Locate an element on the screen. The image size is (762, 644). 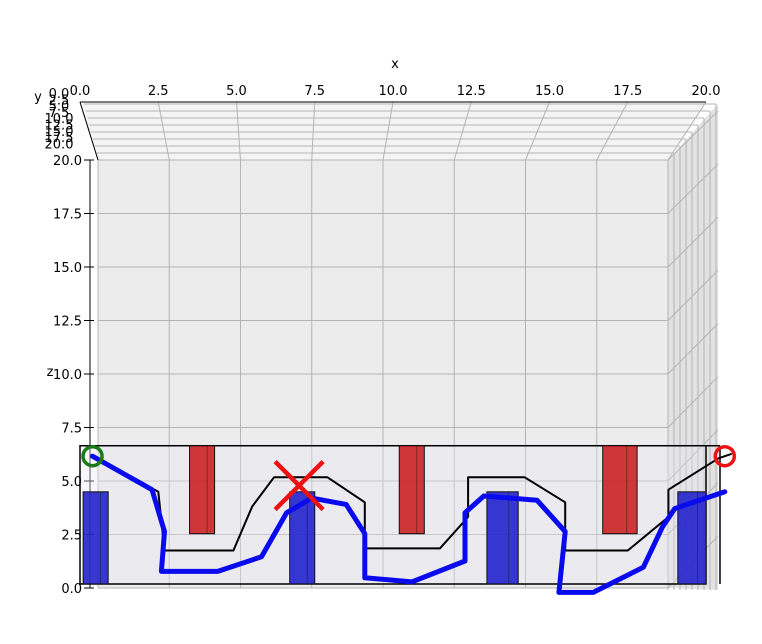
x-tick-label: 5.0 is located at coordinates (236, 91).